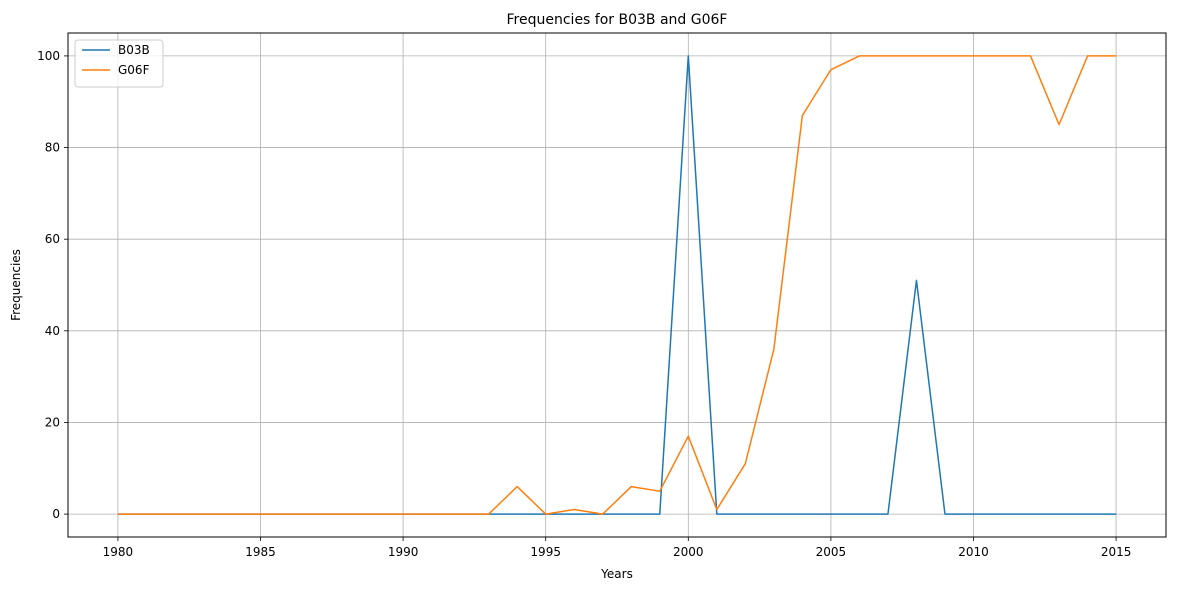  What do you see at coordinates (52, 422) in the screenshot?
I see `y-tick-label: 20` at bounding box center [52, 422].